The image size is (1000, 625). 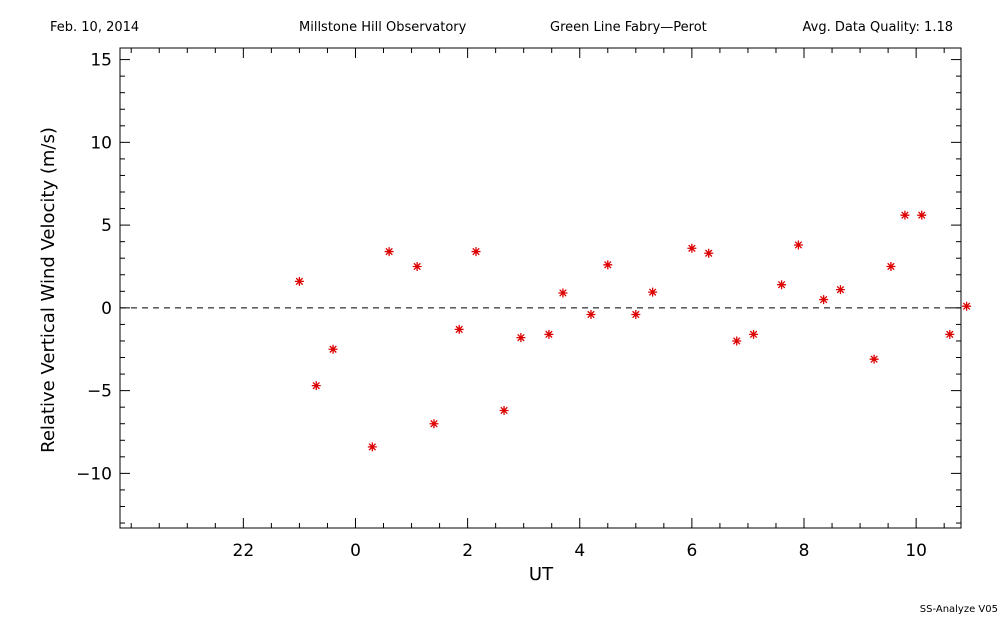 What do you see at coordinates (916, 551) in the screenshot?
I see `x-tick-label: 10` at bounding box center [916, 551].